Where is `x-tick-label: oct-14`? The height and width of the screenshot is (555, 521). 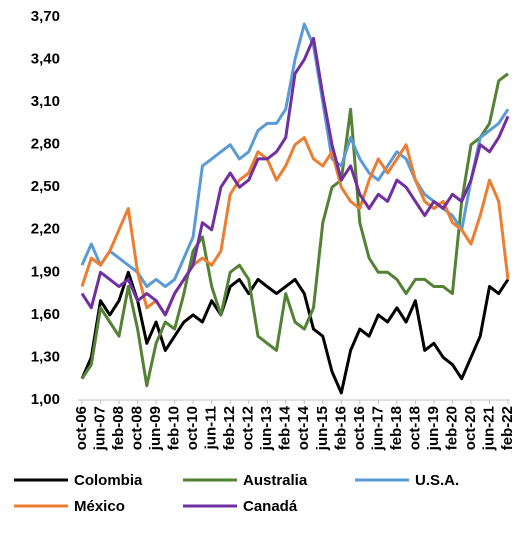
x-tick-label: oct-14 is located at coordinates (303, 427).